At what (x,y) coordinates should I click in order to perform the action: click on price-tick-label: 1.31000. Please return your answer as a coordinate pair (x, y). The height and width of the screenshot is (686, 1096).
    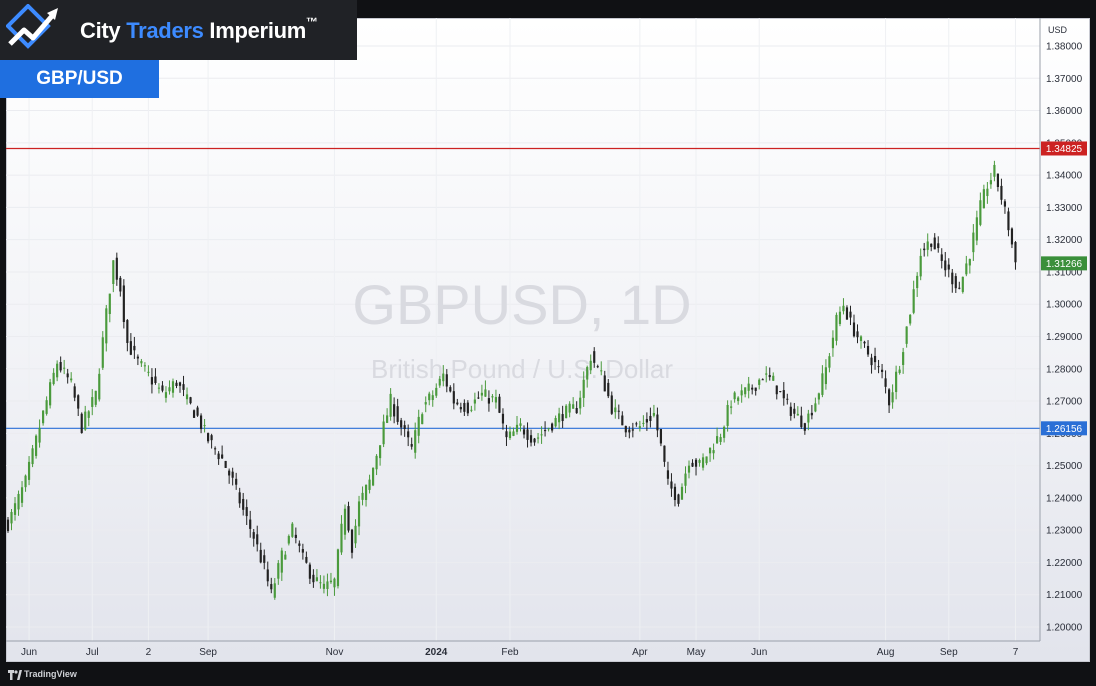
    Looking at the image, I should click on (1064, 272).